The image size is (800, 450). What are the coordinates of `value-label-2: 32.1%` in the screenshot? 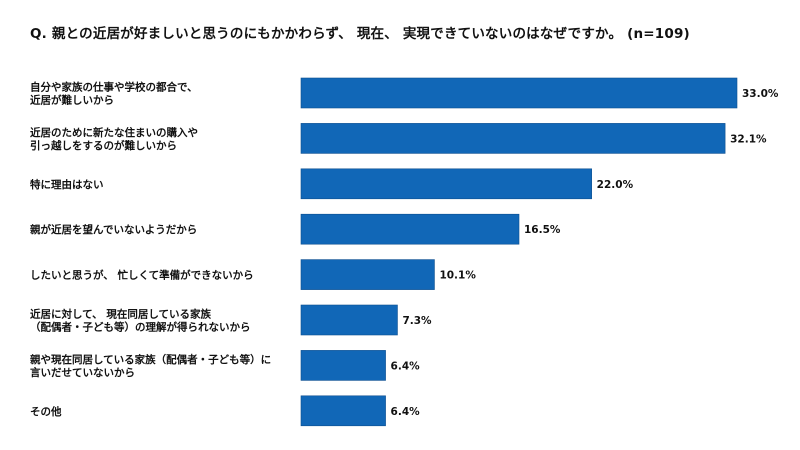 It's located at (748, 139).